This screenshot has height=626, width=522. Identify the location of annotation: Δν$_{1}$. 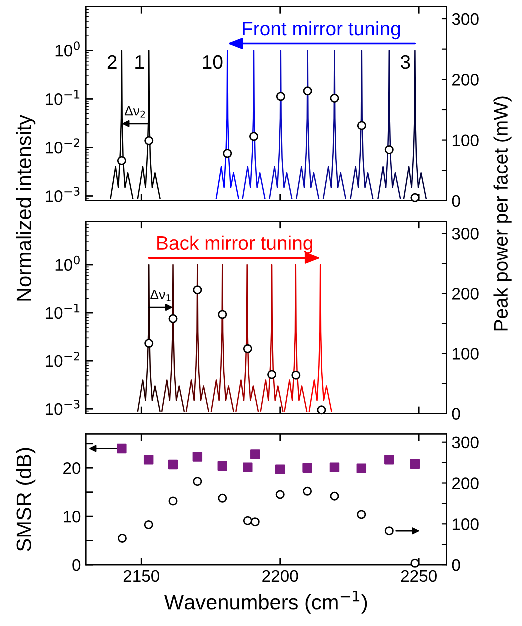
(160, 296).